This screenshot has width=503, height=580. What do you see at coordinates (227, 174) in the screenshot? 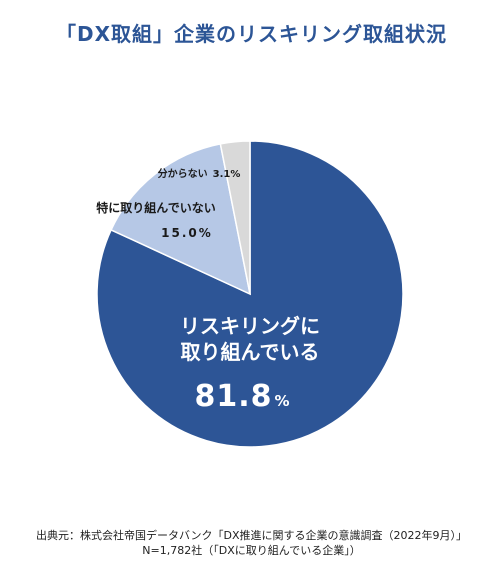
I see `slice-value-unknown: 3.1%` at bounding box center [227, 174].